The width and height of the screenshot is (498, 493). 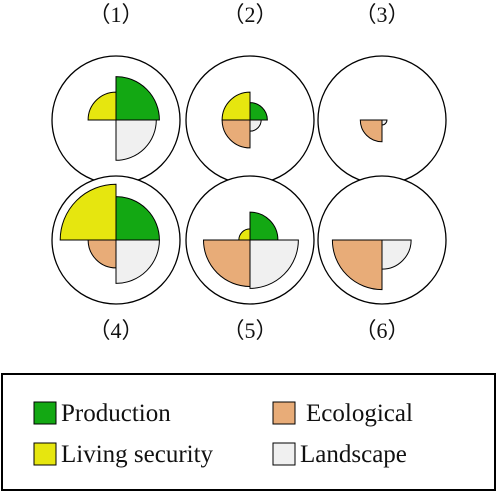 I want to click on panel-6: （6）, so click(x=382, y=259).